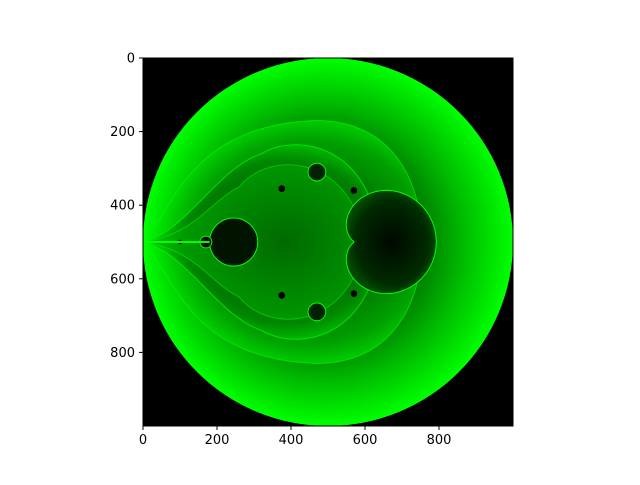 This screenshot has height=485, width=640. What do you see at coordinates (122, 353) in the screenshot?
I see `y-tick-label: 800` at bounding box center [122, 353].